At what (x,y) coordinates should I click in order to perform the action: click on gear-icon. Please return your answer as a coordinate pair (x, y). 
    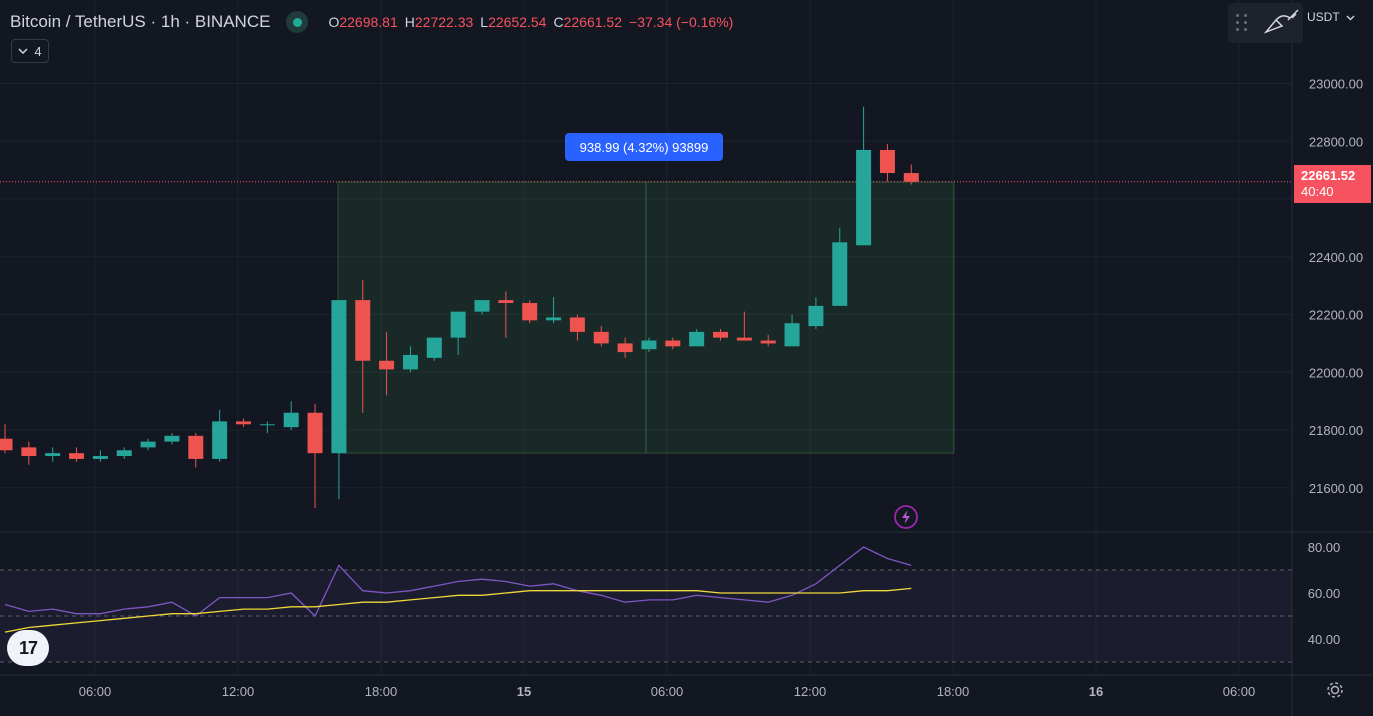
    Looking at the image, I should click on (1335, 690).